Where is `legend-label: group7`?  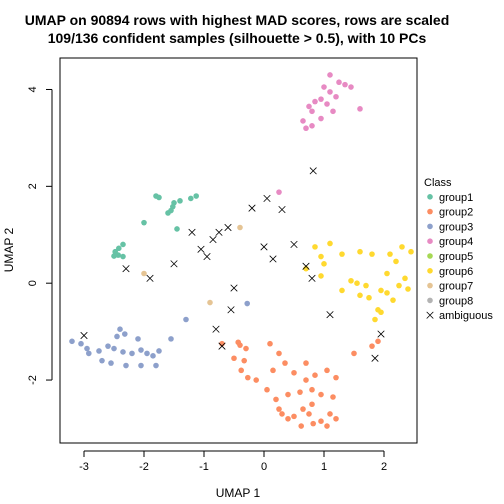
legend-label: group7 is located at coordinates (456, 287).